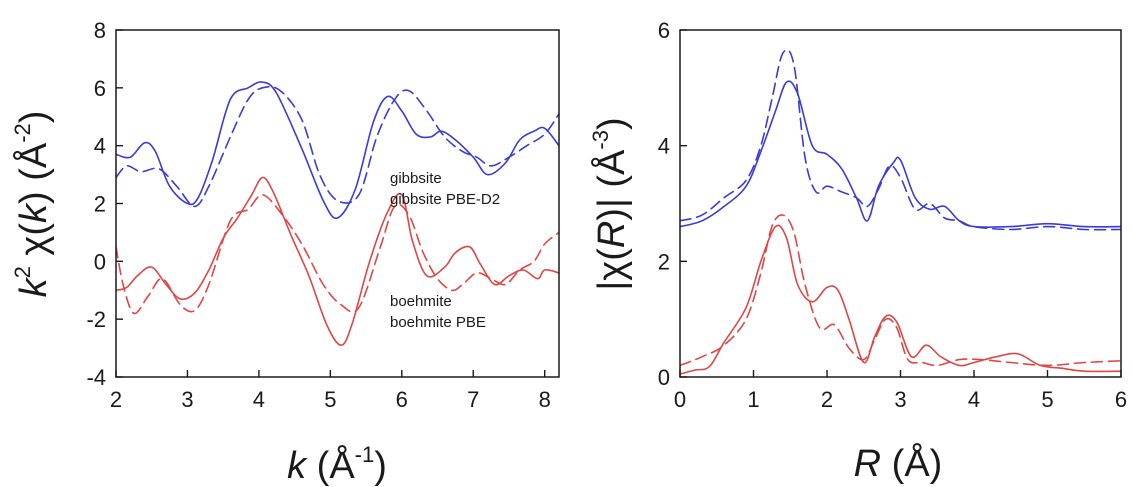  What do you see at coordinates (100, 88) in the screenshot?
I see `chi-k-ytick-label: 6` at bounding box center [100, 88].